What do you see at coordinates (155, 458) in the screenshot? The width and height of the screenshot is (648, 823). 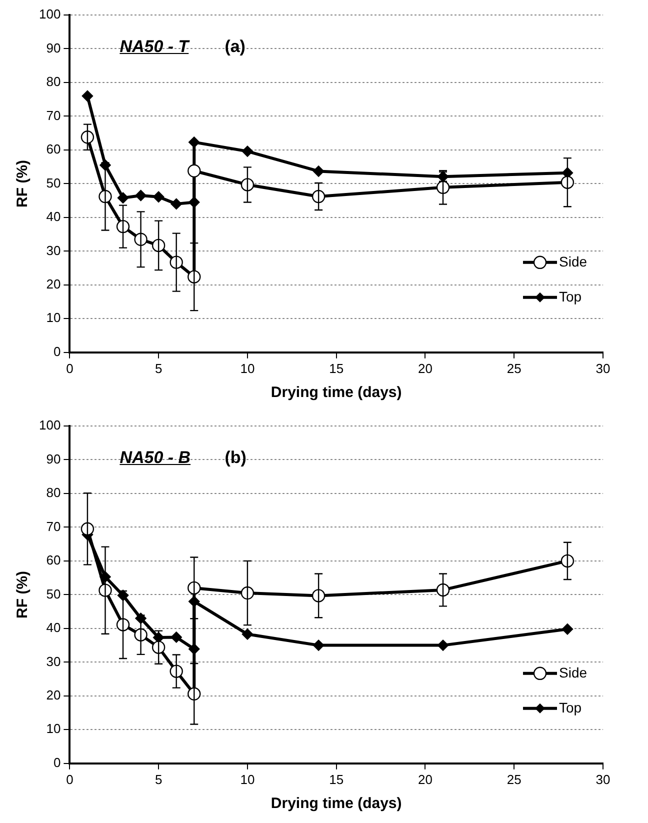 I see `annotation: NA50 - B` at bounding box center [155, 458].